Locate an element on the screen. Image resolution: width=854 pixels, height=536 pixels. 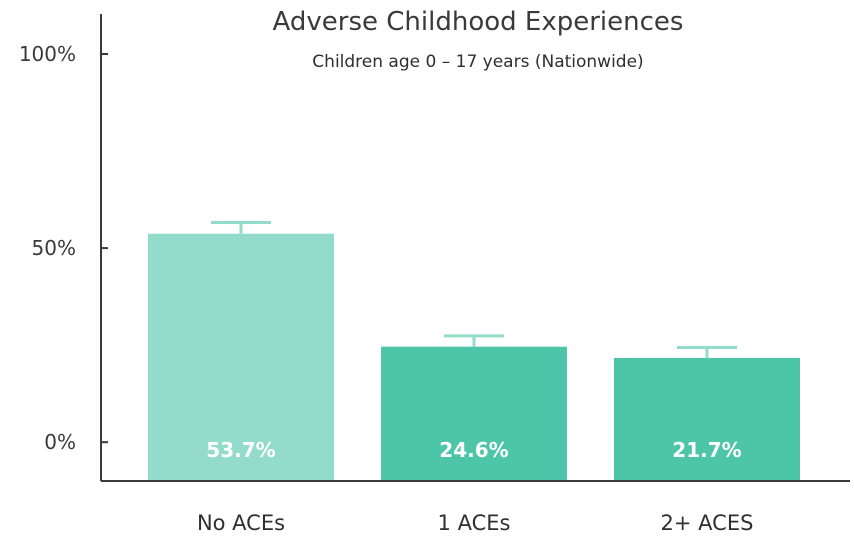
y-ticks-layer: 0% 50% 100% is located at coordinates (63, 248).